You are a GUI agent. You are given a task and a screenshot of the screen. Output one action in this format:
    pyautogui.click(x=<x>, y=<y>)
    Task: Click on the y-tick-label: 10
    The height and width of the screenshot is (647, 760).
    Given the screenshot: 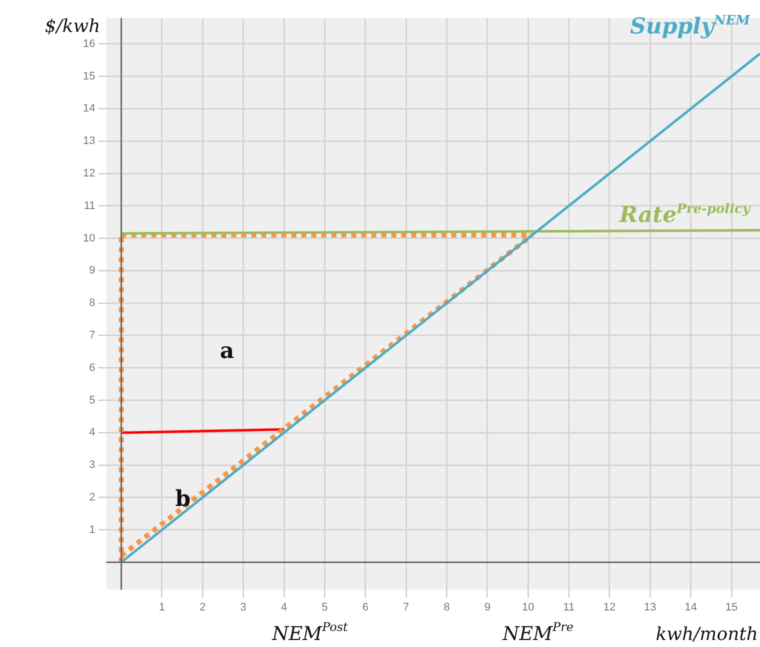 What is the action you would take?
    pyautogui.click(x=89, y=238)
    